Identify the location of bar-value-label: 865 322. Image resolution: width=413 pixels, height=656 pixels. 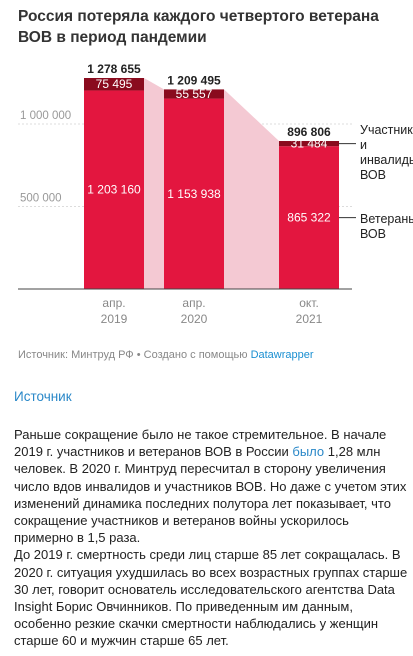
(309, 218).